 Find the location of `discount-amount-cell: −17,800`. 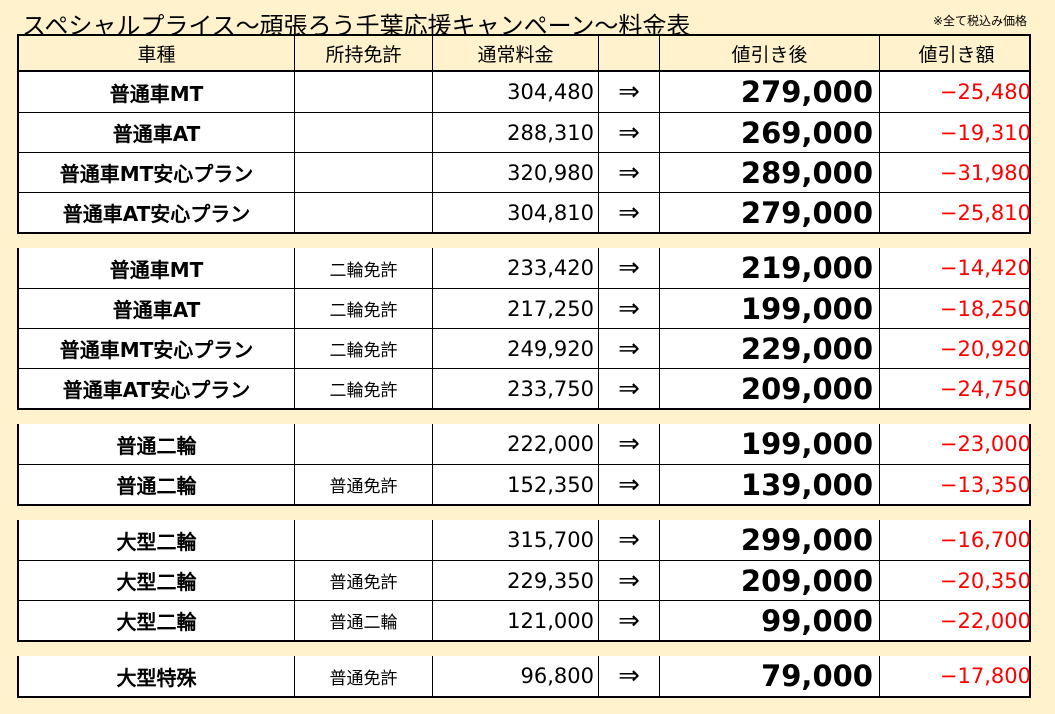

discount-amount-cell: −17,800 is located at coordinates (985, 676).